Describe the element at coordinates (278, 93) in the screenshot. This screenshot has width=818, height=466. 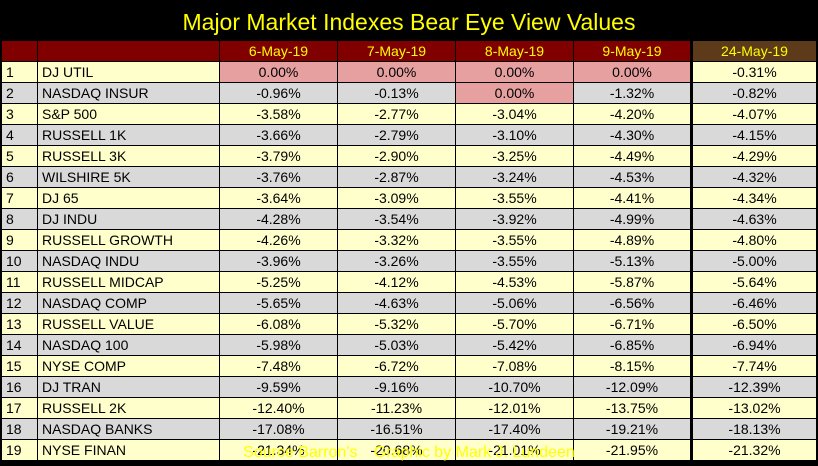
I see `value-cell: -0.96%` at that location.